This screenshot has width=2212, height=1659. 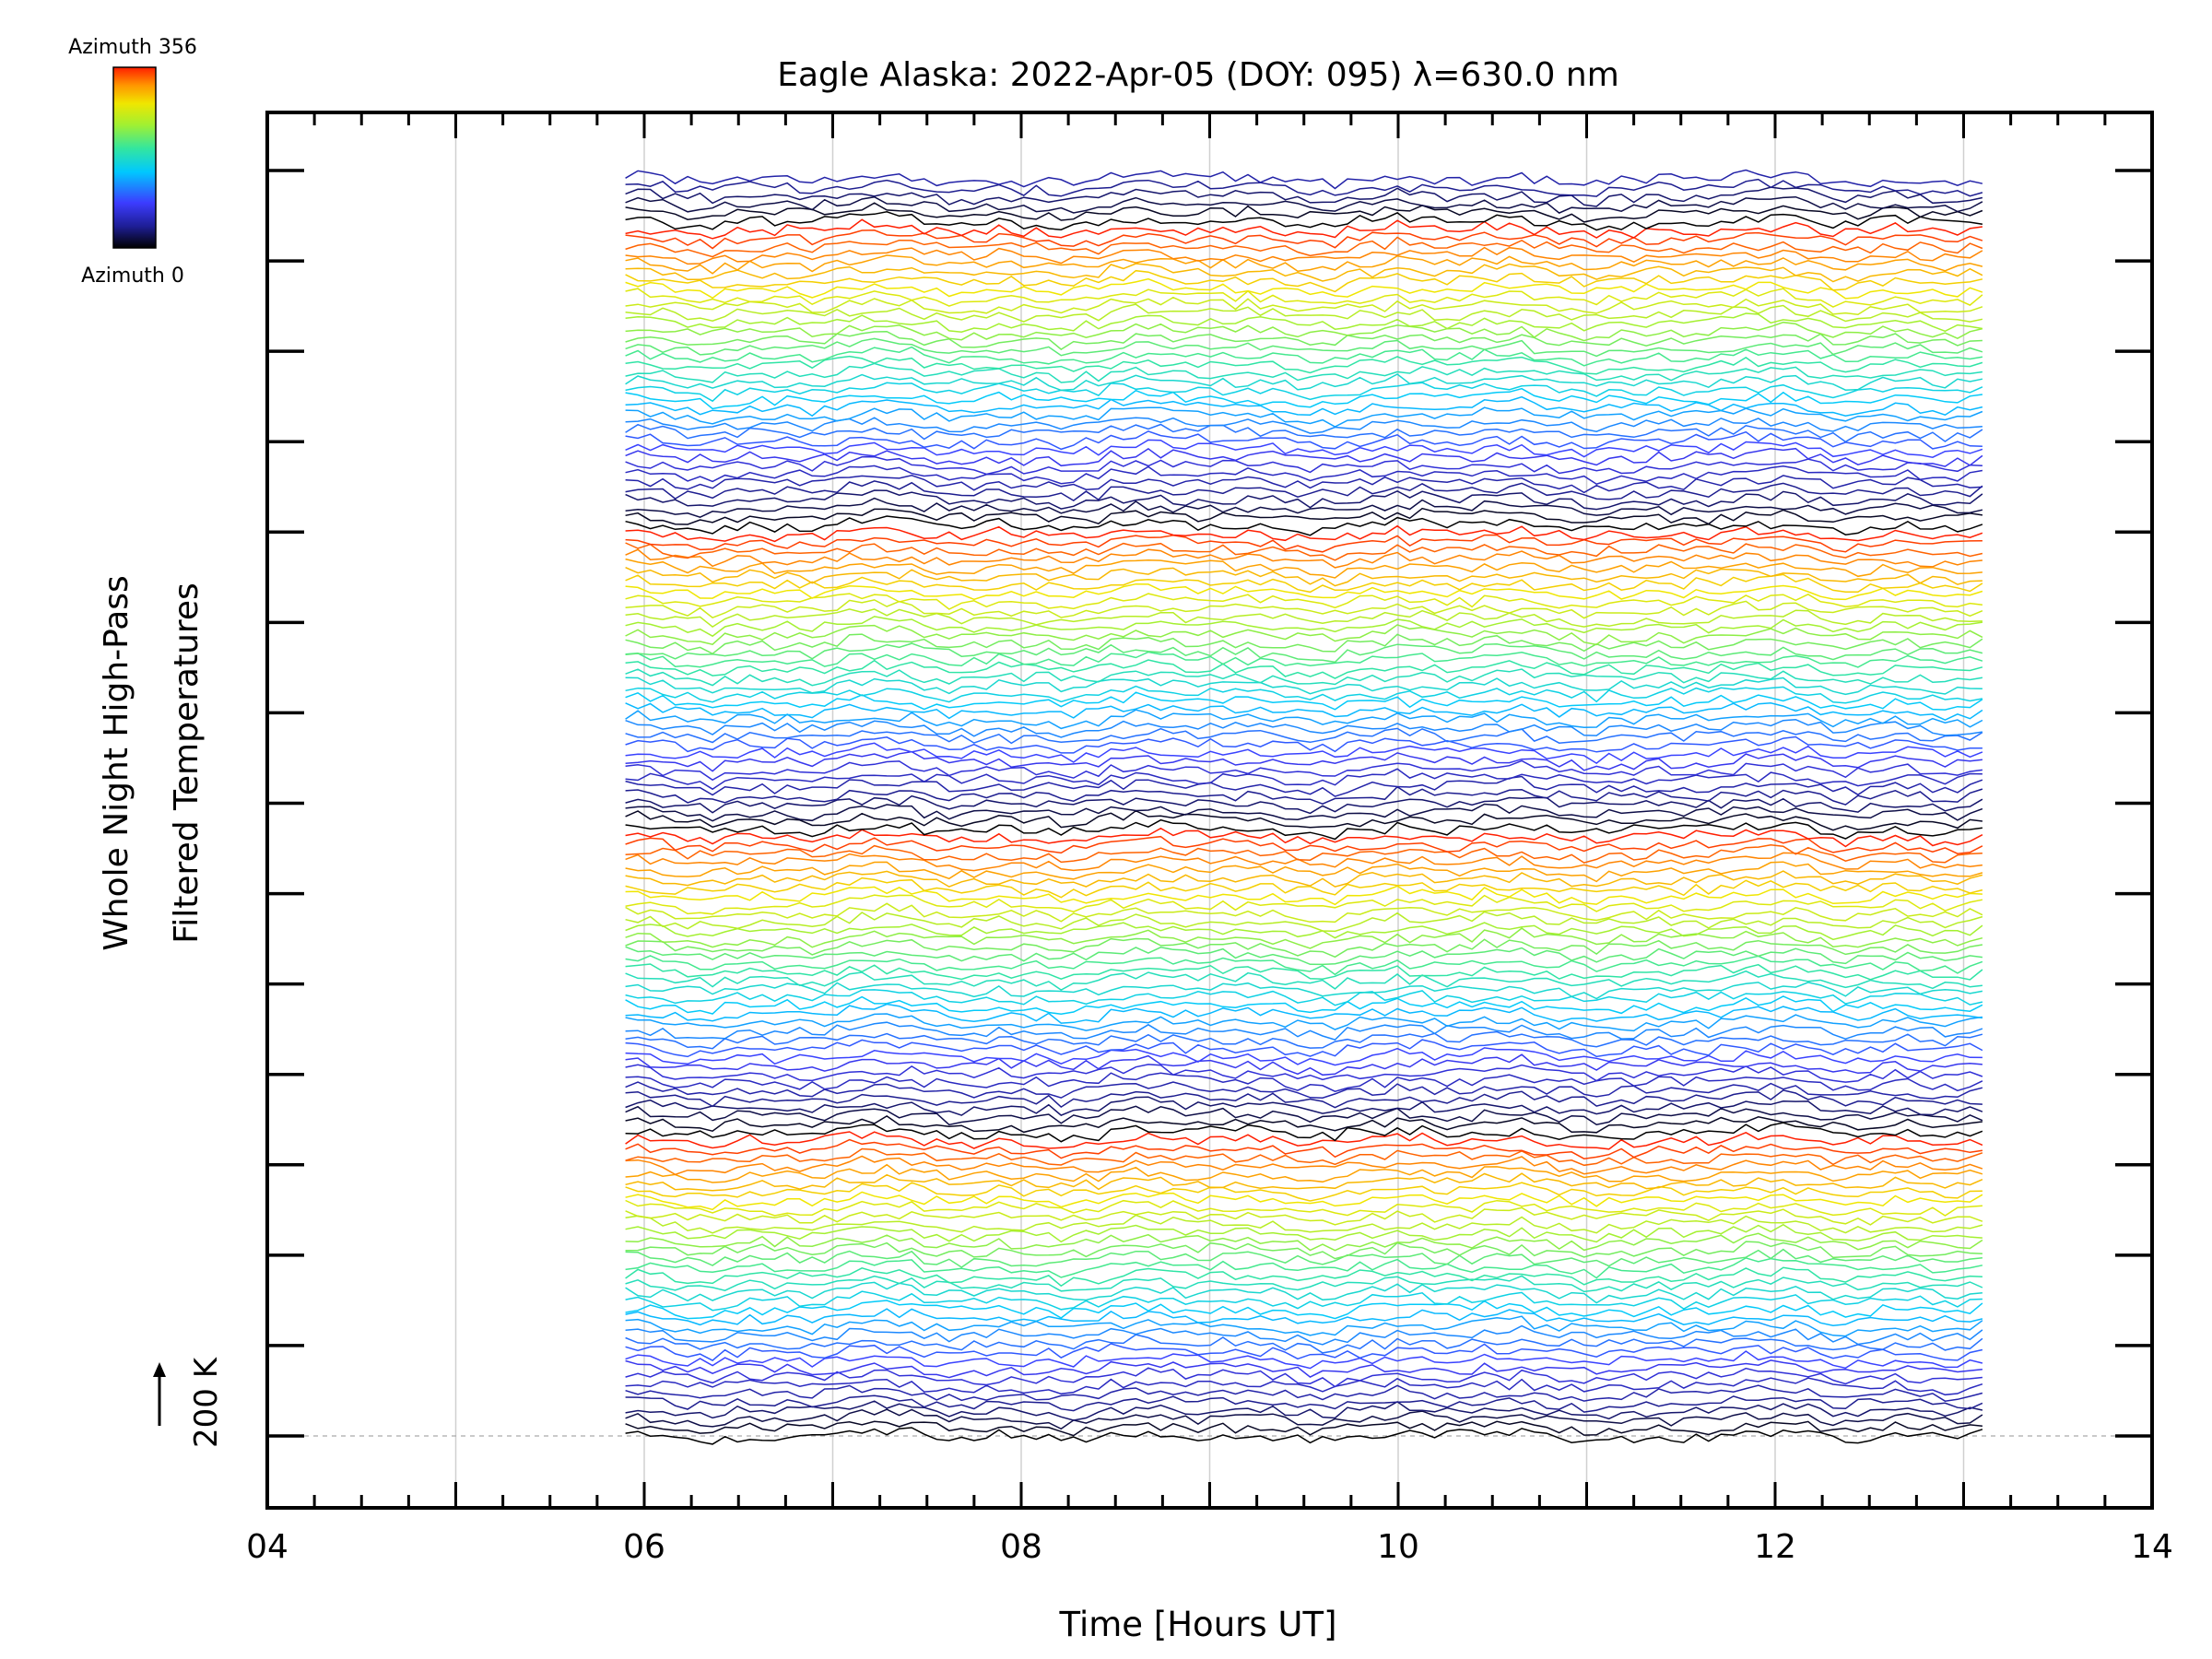 What do you see at coordinates (132, 276) in the screenshot?
I see `colorbar-bottom-label: Azimuth 0` at bounding box center [132, 276].